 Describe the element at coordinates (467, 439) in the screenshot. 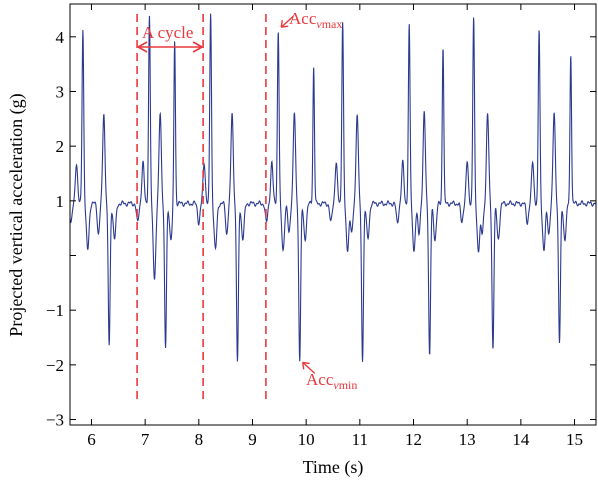

I see `x-tick-label: 13` at that location.